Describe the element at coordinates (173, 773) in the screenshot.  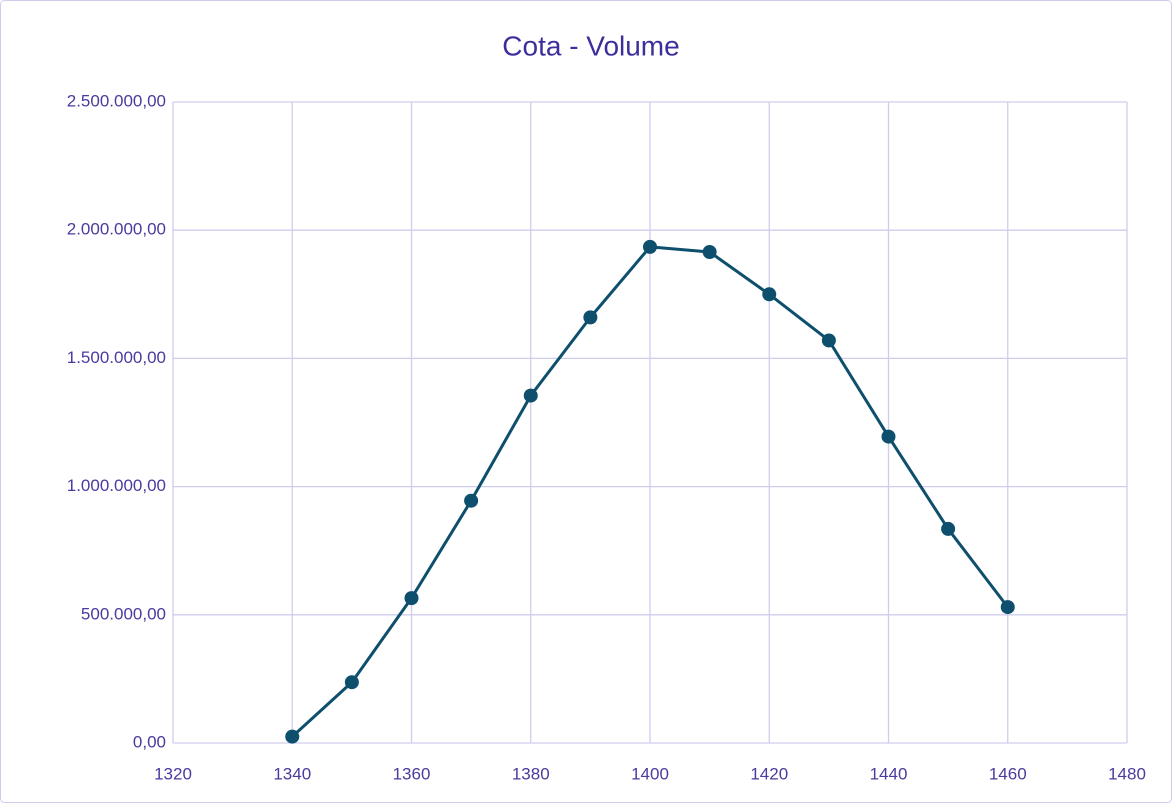
I see `x-tick-label: 1320` at that location.